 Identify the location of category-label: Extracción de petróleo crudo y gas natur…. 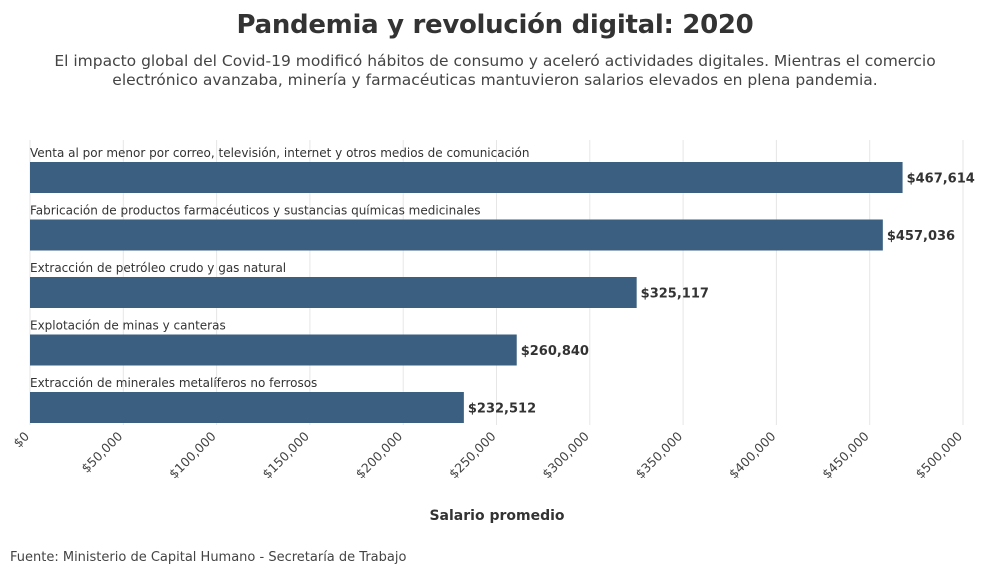
(158, 268).